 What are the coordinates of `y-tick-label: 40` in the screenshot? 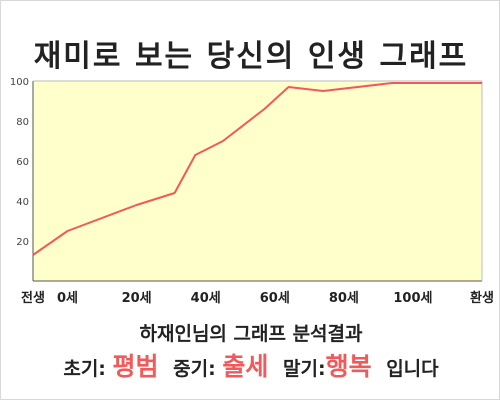 It's located at (22, 202).